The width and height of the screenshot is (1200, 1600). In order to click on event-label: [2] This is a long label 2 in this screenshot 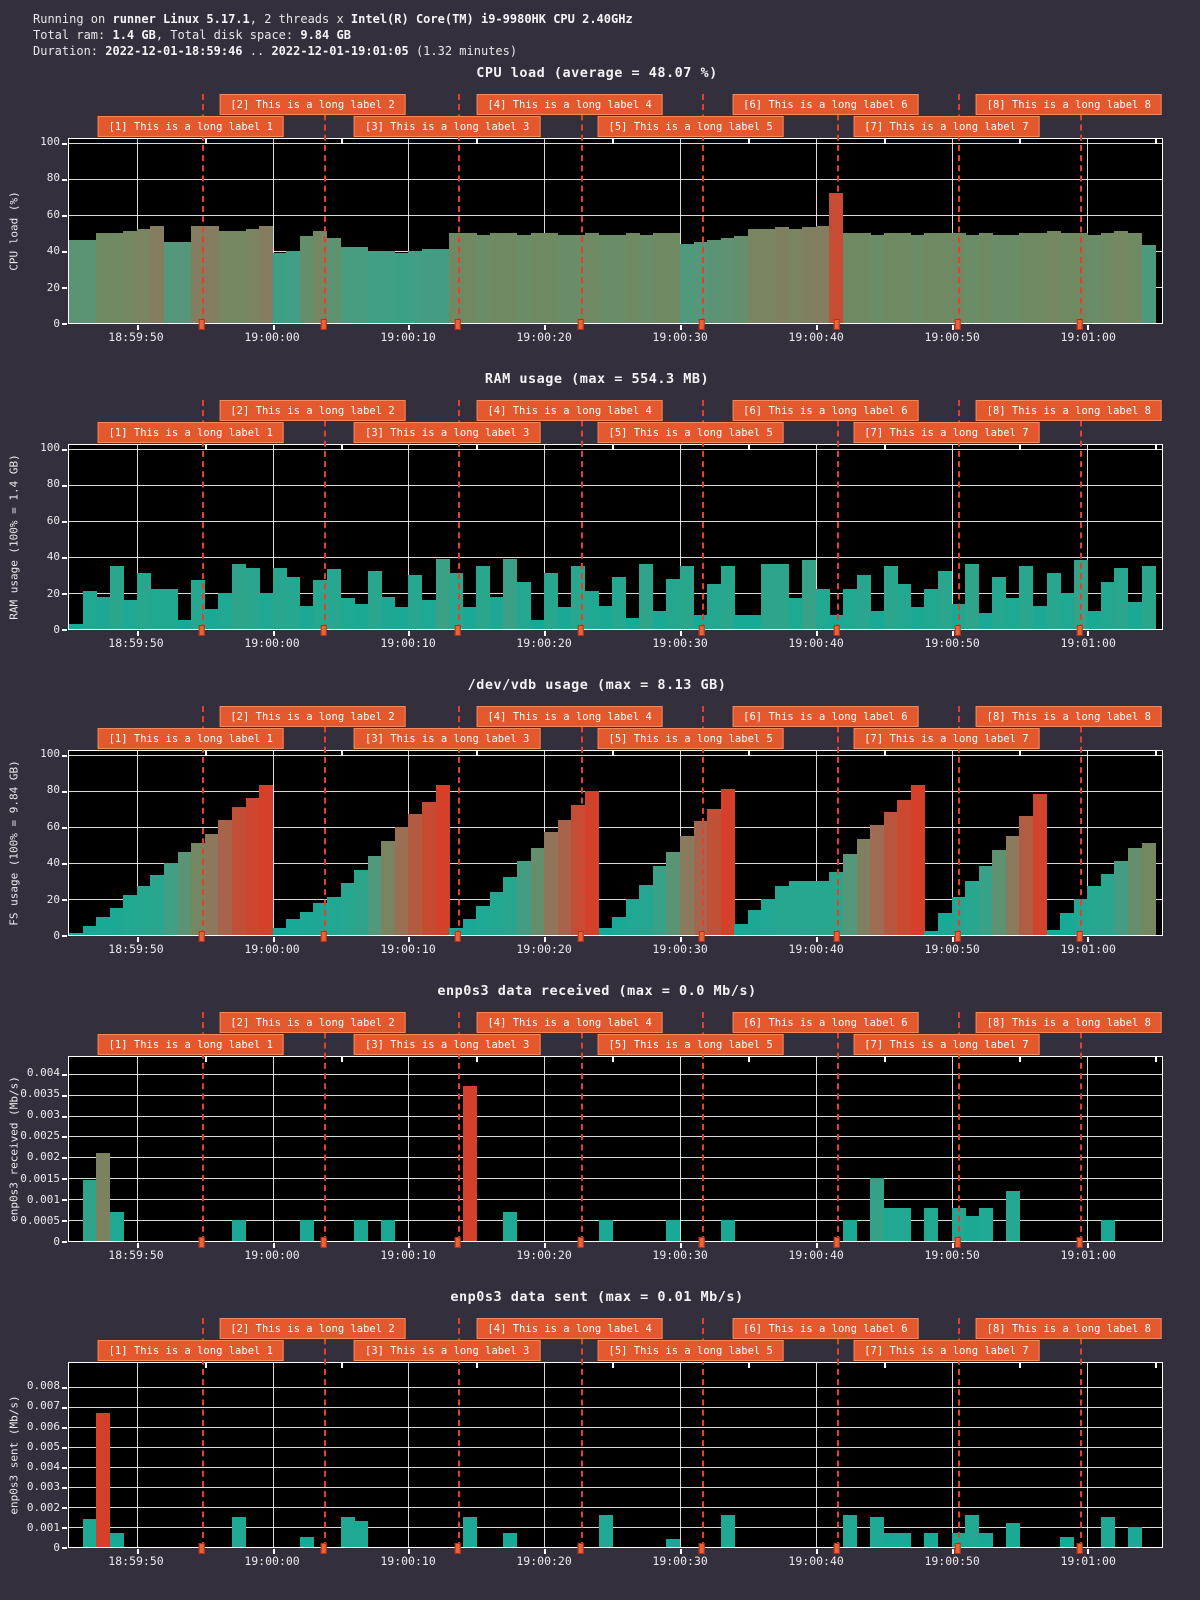, I will do `click(312, 104)`.